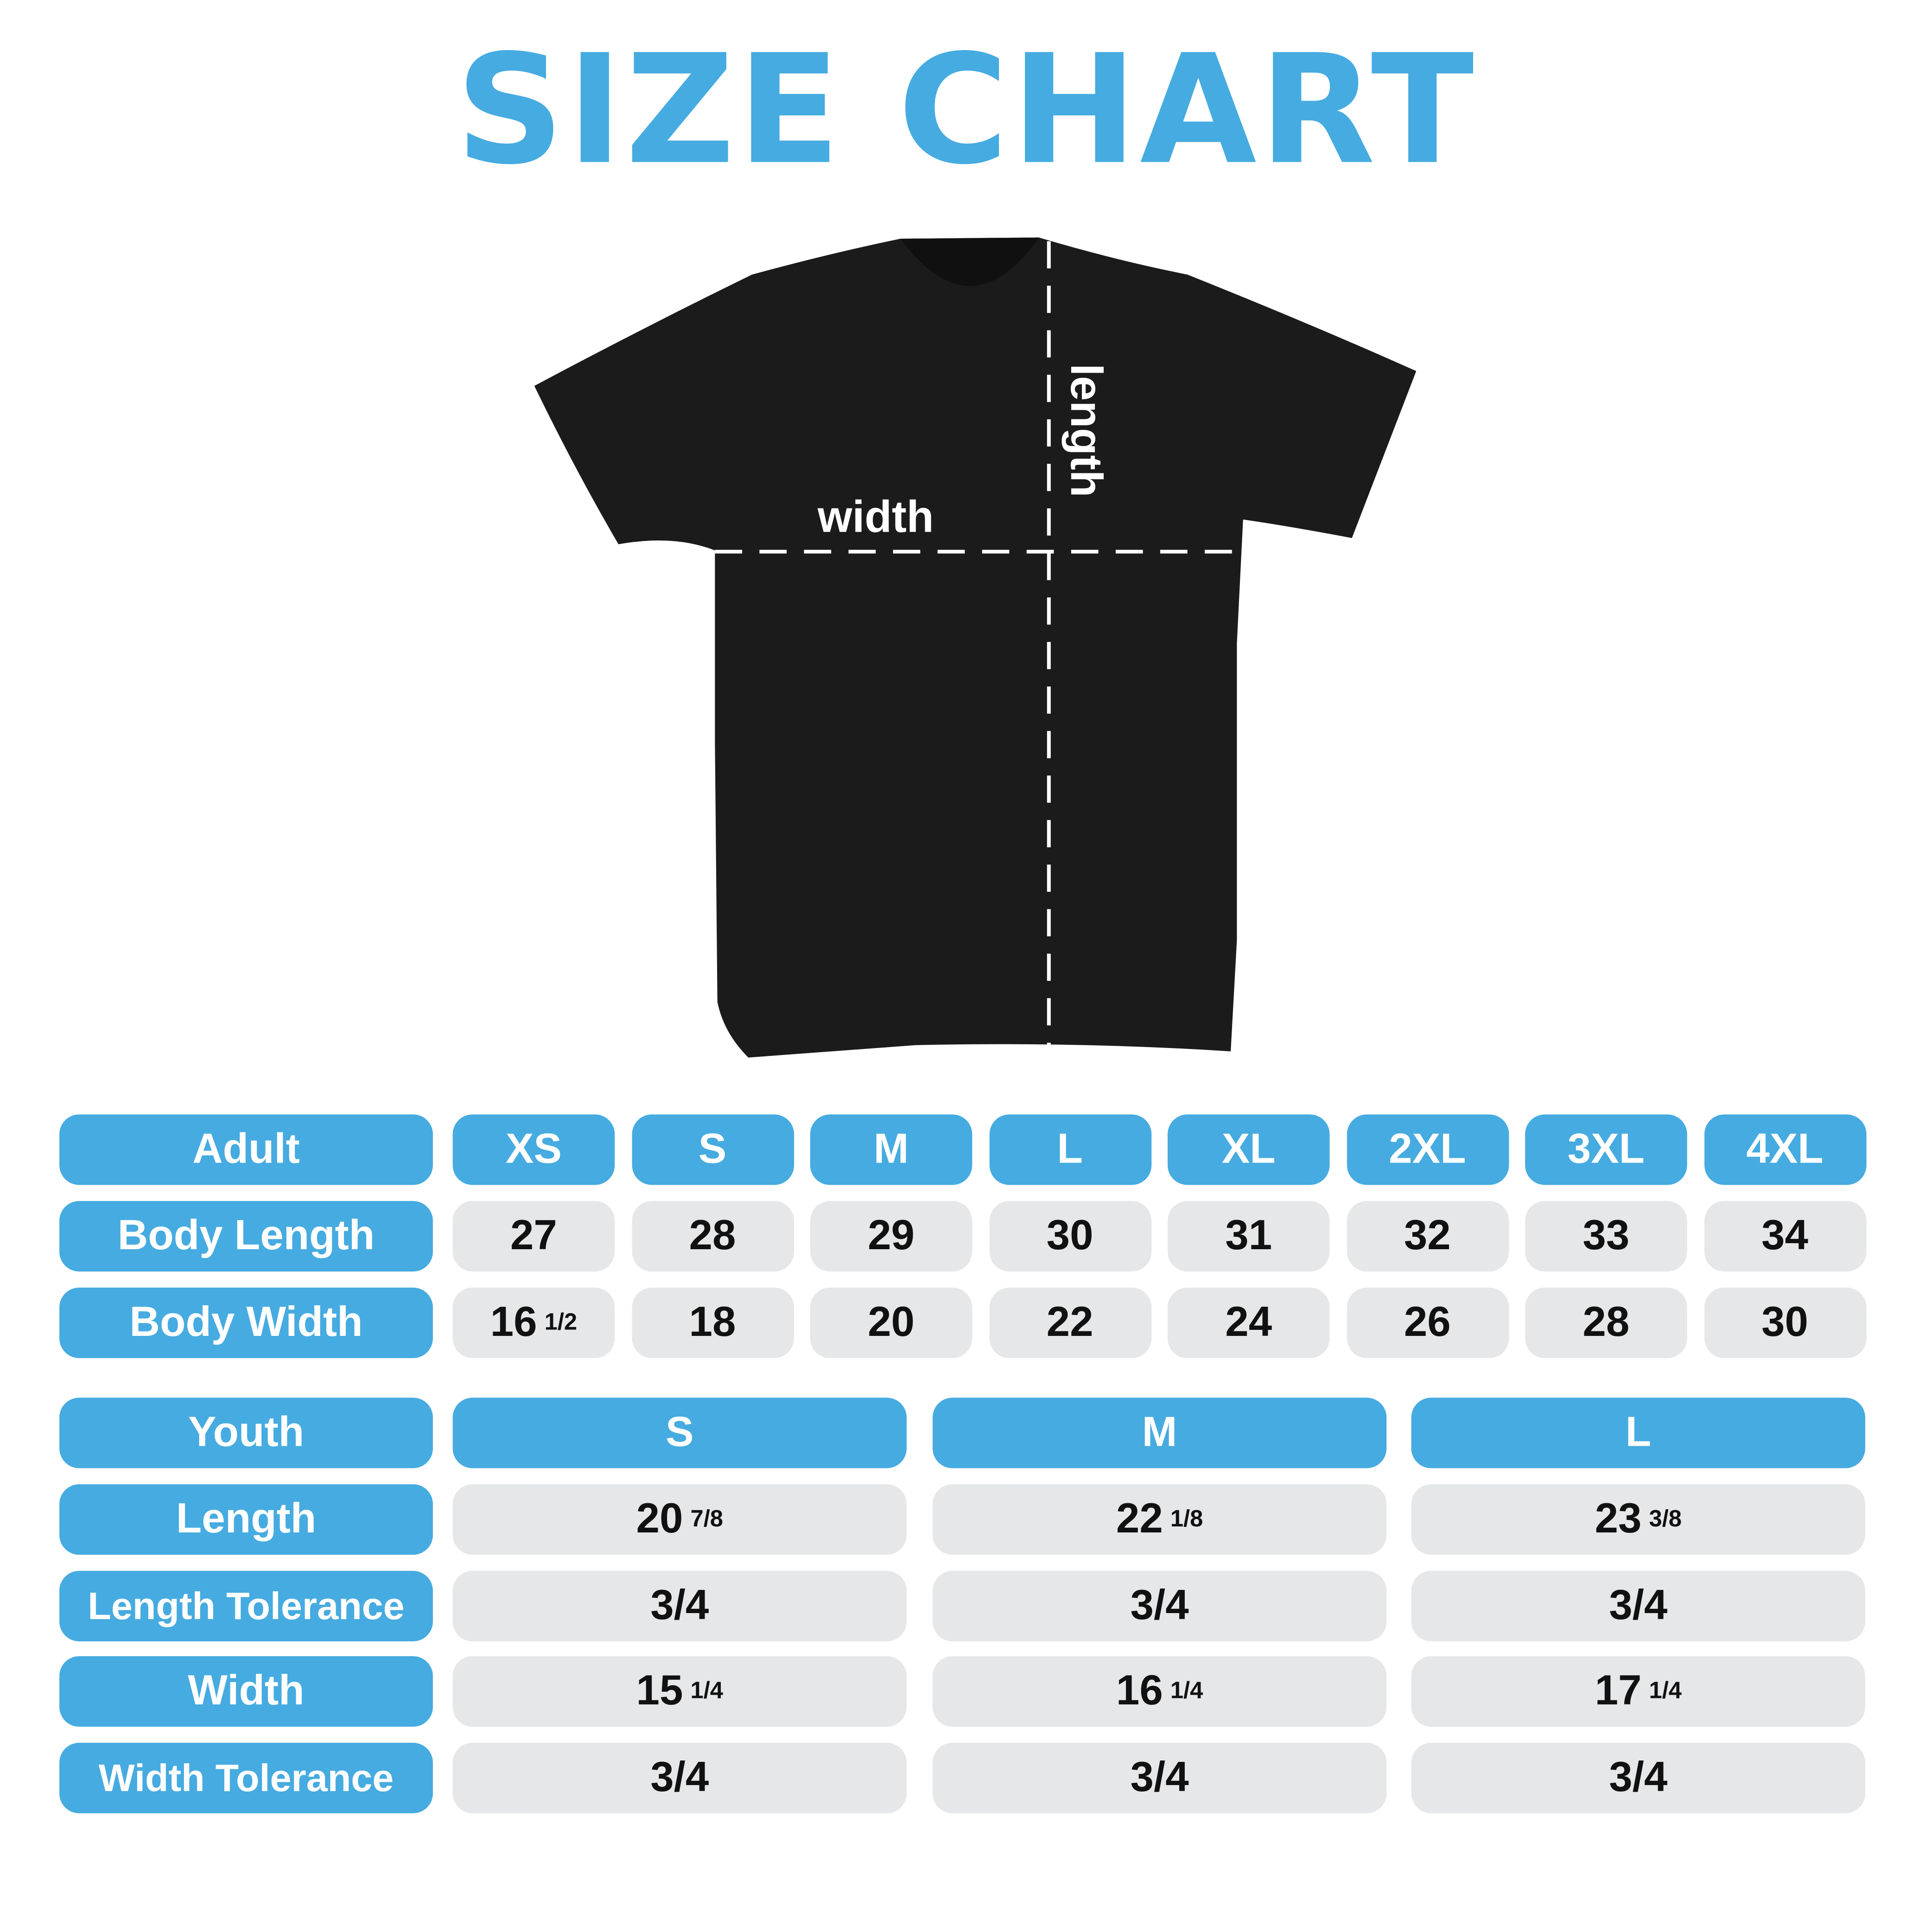 This screenshot has width=1932, height=1932. I want to click on youth-value-cell: 20 7/8, so click(679, 1519).